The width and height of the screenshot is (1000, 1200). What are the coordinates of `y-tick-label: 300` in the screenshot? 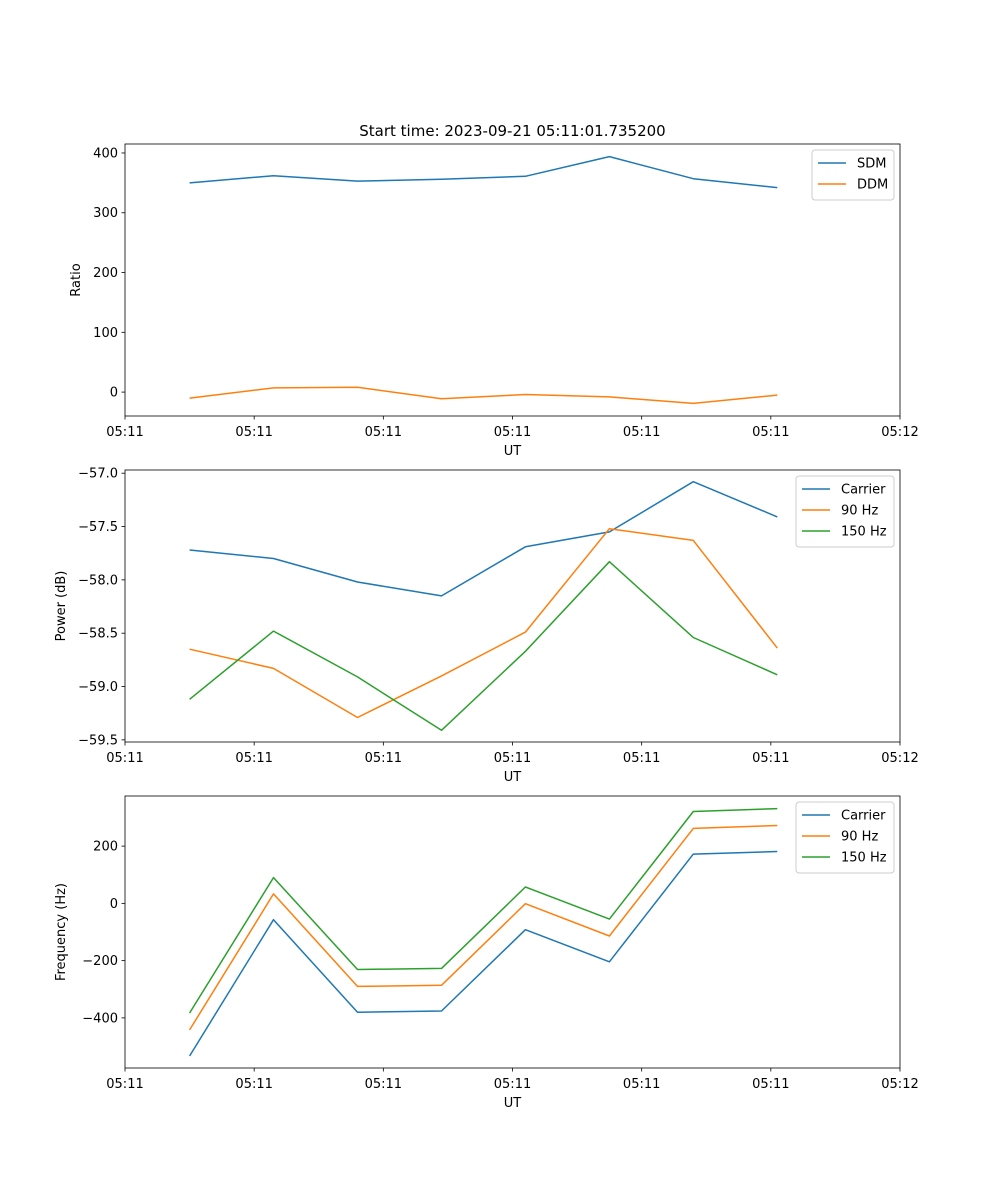 It's located at (105, 213).